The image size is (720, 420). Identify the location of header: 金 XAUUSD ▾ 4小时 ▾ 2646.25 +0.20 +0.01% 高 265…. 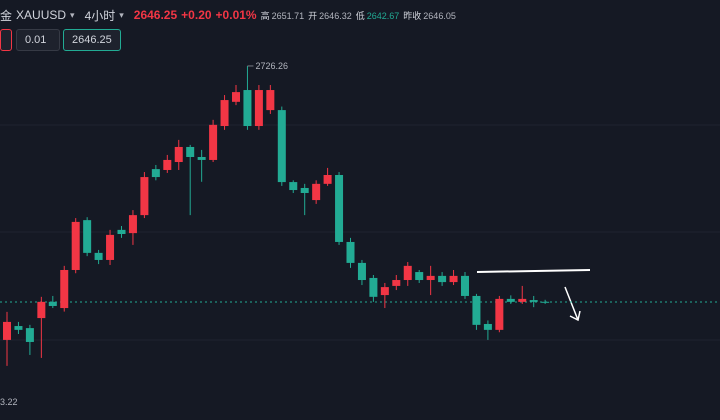
(232, 15).